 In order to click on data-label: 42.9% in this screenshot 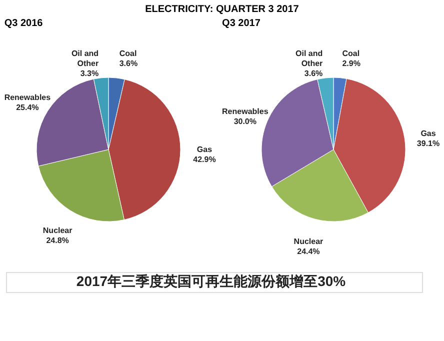, I will do `click(204, 159)`.